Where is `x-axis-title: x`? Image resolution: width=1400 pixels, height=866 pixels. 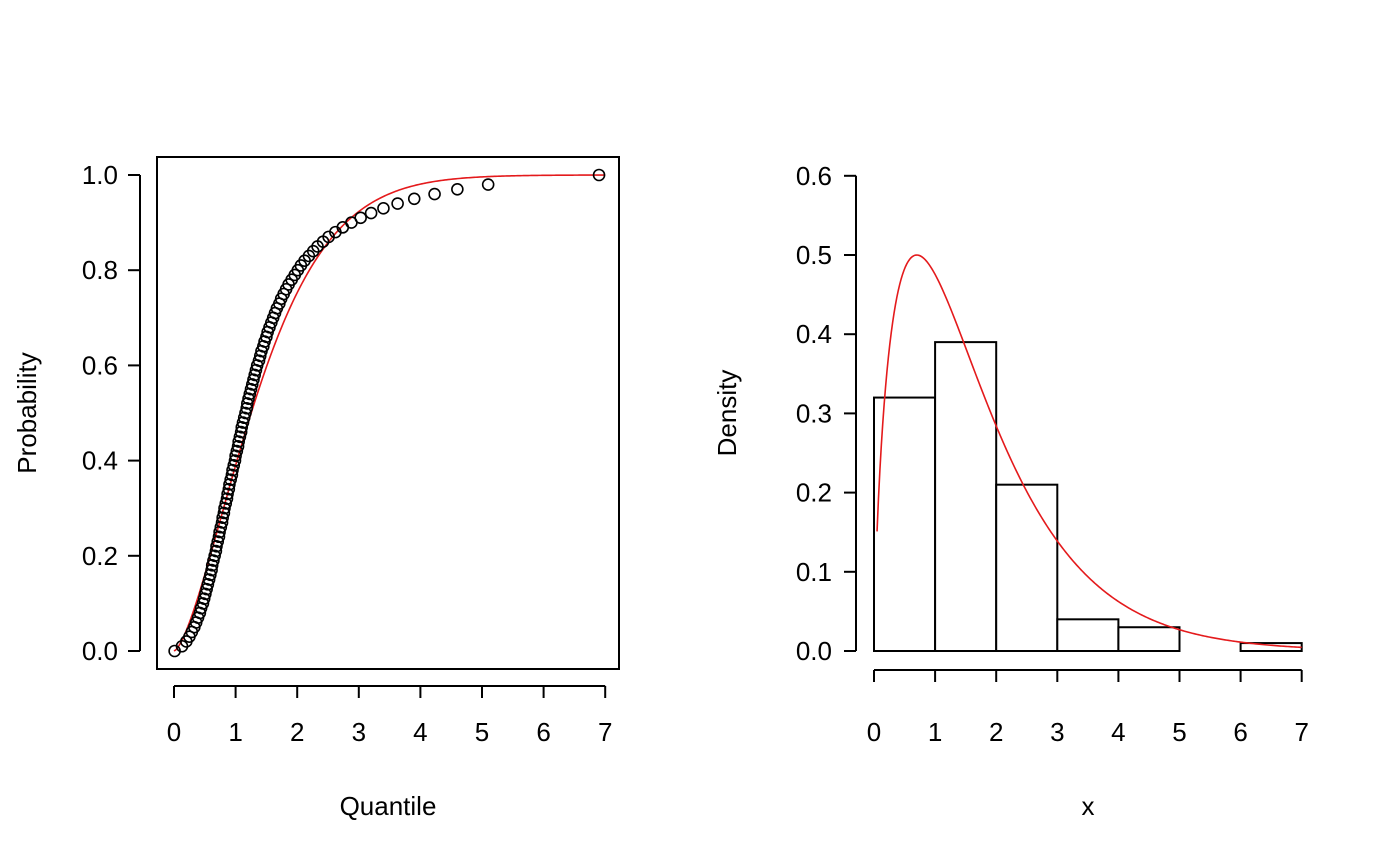
x-axis-title: x is located at coordinates (1088, 806).